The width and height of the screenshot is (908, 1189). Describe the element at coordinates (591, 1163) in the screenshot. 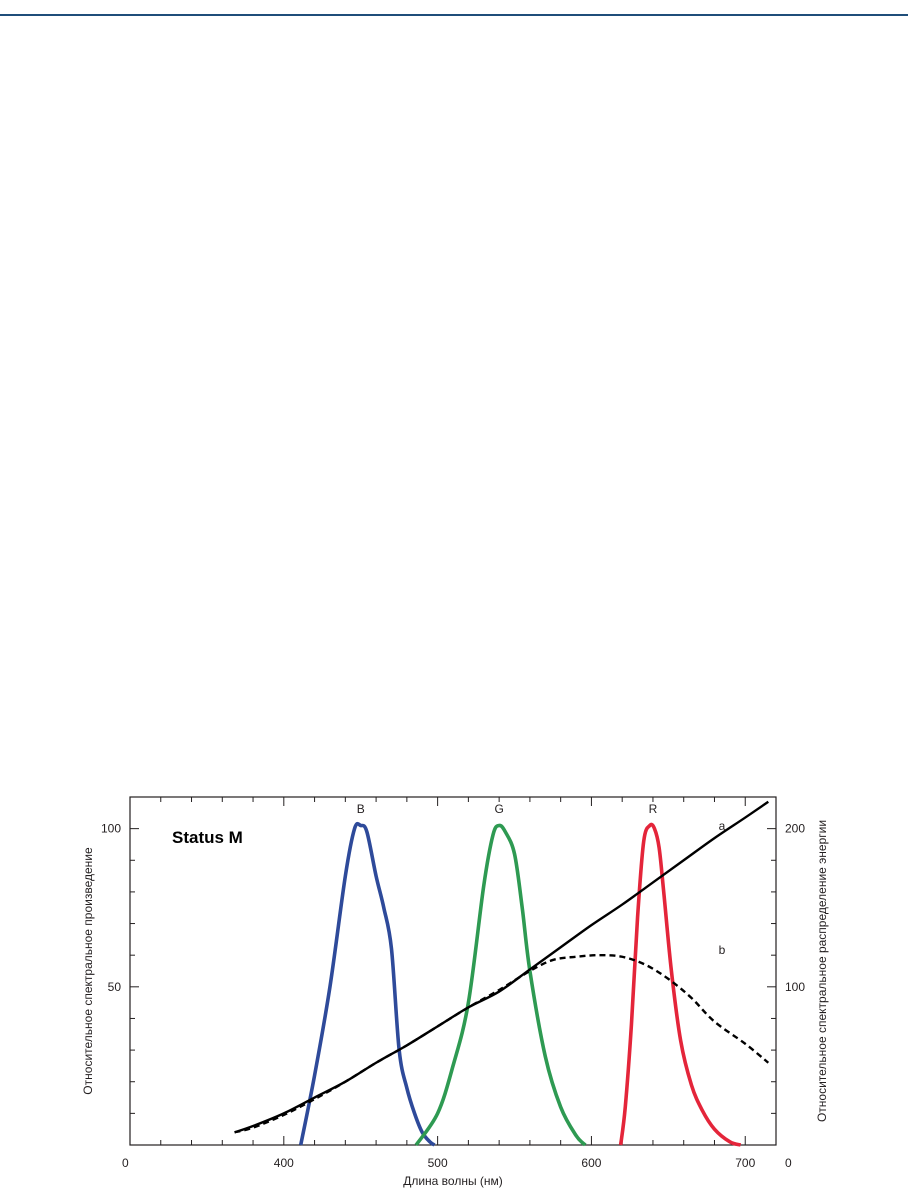

I see `x-tick-label: 600` at that location.